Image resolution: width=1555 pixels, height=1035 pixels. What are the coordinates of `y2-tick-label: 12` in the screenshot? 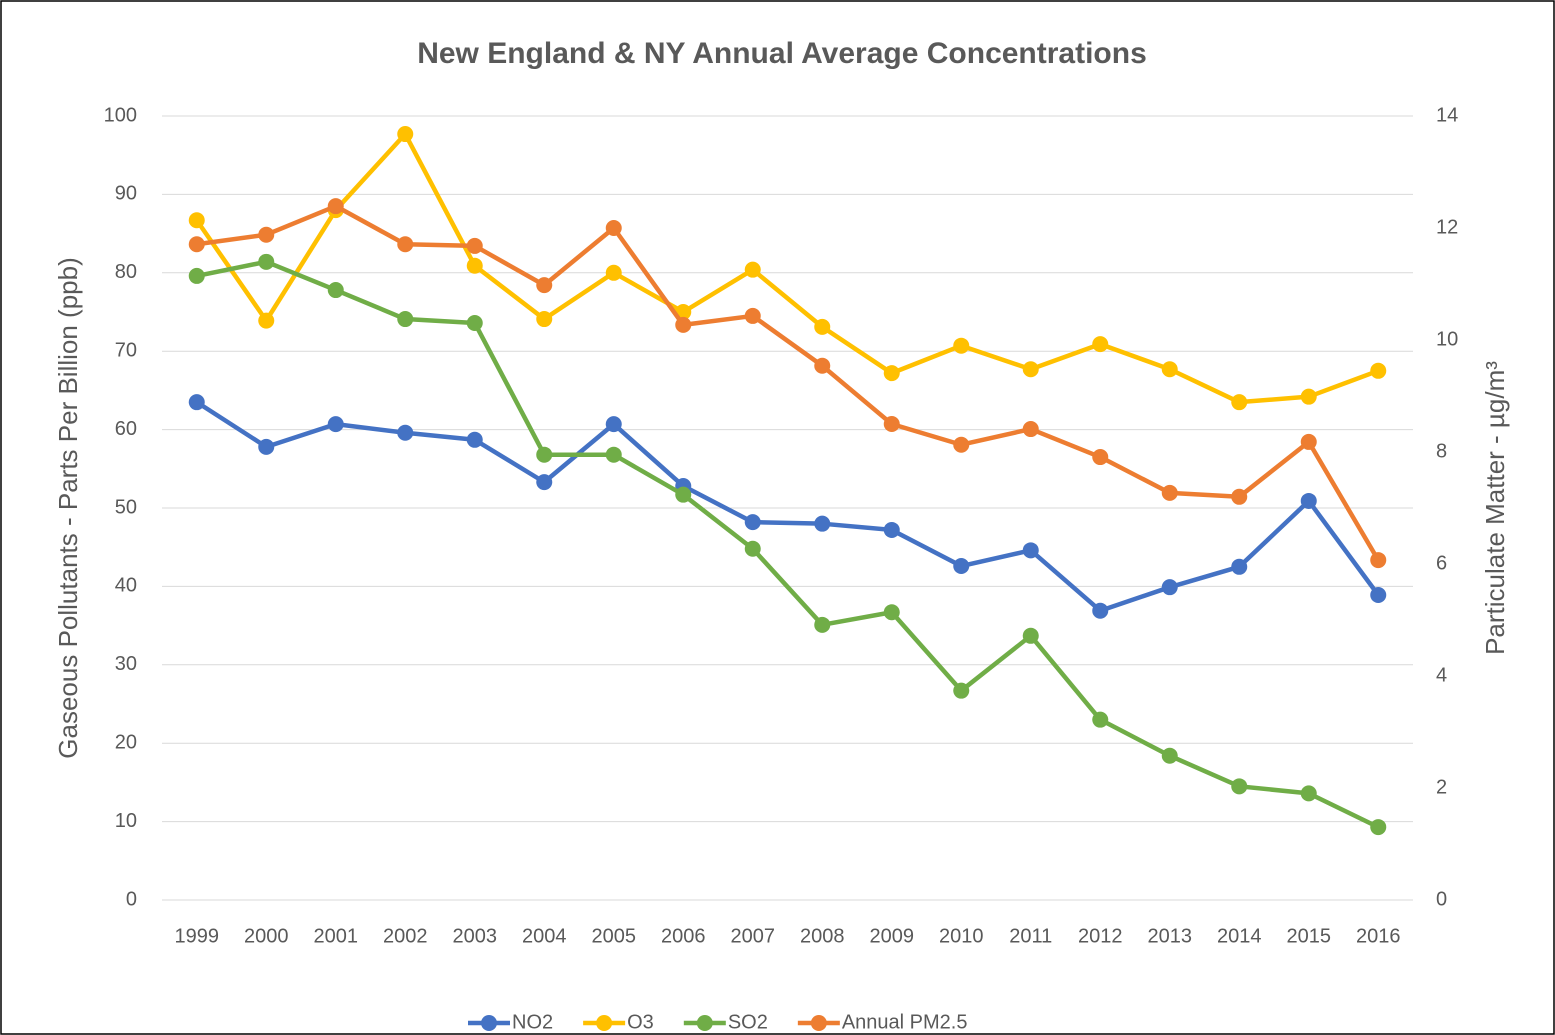 It's located at (1447, 227).